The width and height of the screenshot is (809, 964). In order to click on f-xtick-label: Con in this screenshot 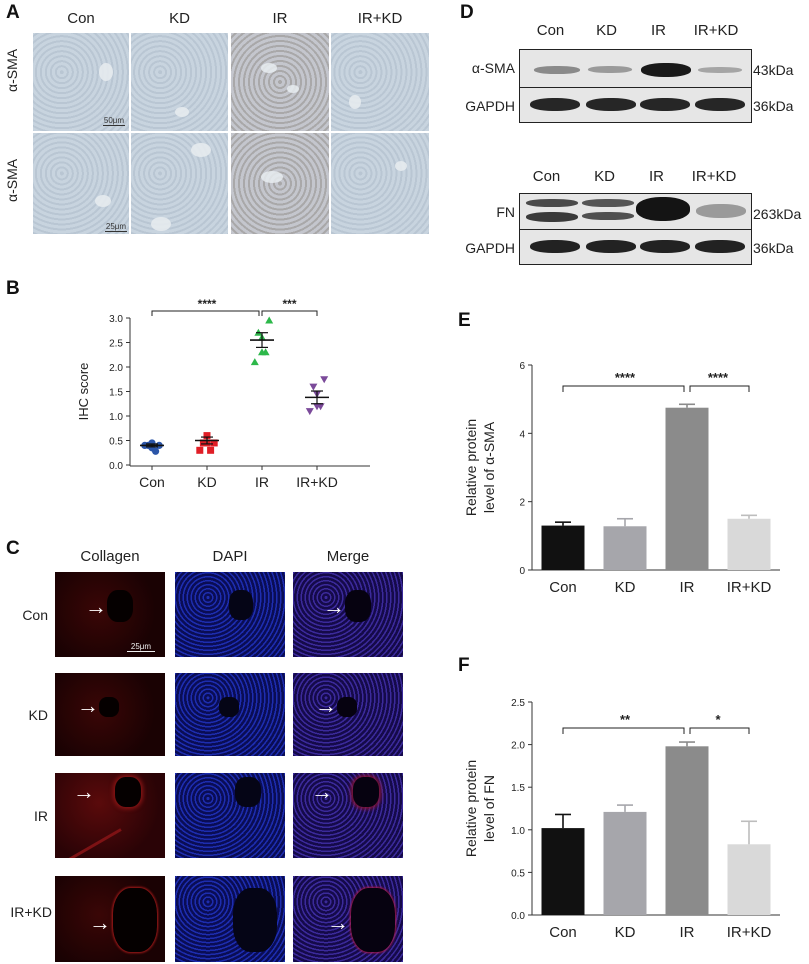, I will do `click(563, 932)`.